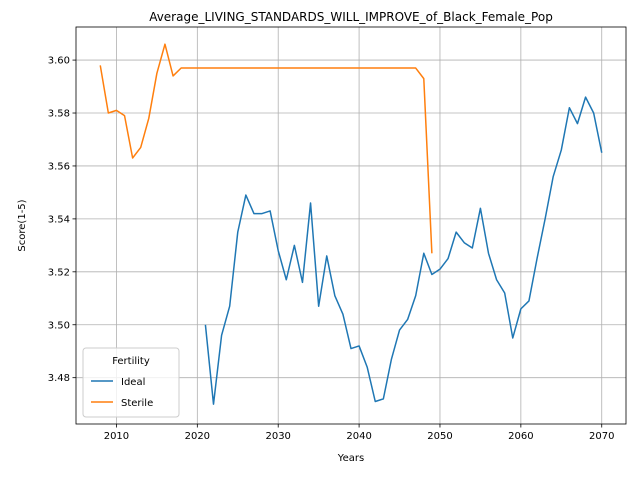 The width and height of the screenshot is (640, 480). I want to click on x-tick-label: 2010, so click(116, 436).